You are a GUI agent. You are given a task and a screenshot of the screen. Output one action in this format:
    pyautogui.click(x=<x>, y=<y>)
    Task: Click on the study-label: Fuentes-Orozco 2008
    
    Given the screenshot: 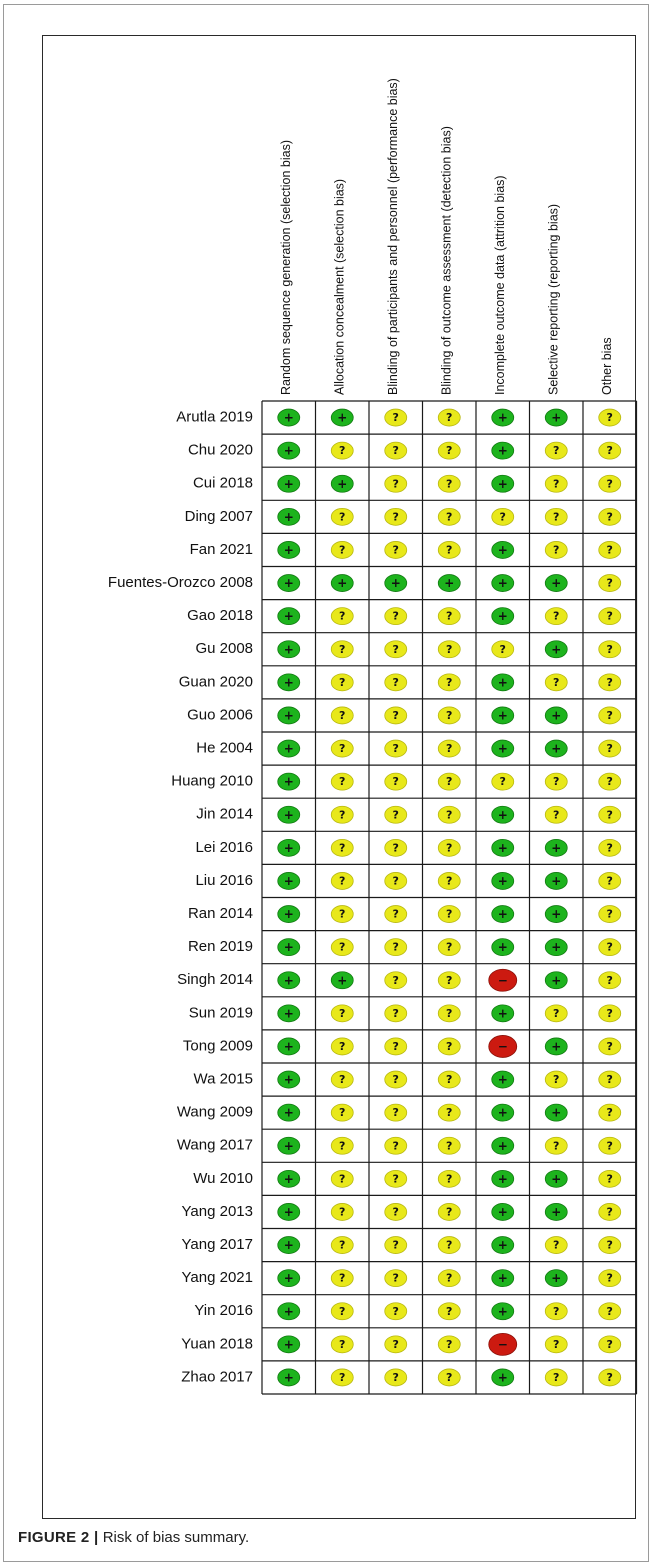 What is the action you would take?
    pyautogui.click(x=180, y=582)
    